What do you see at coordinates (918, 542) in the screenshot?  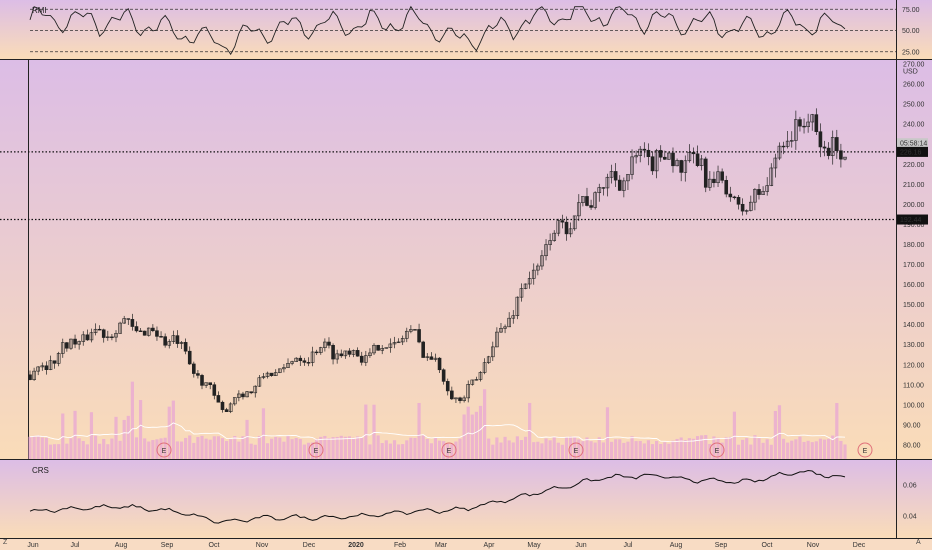 I see `corner-right-button: A` at bounding box center [918, 542].